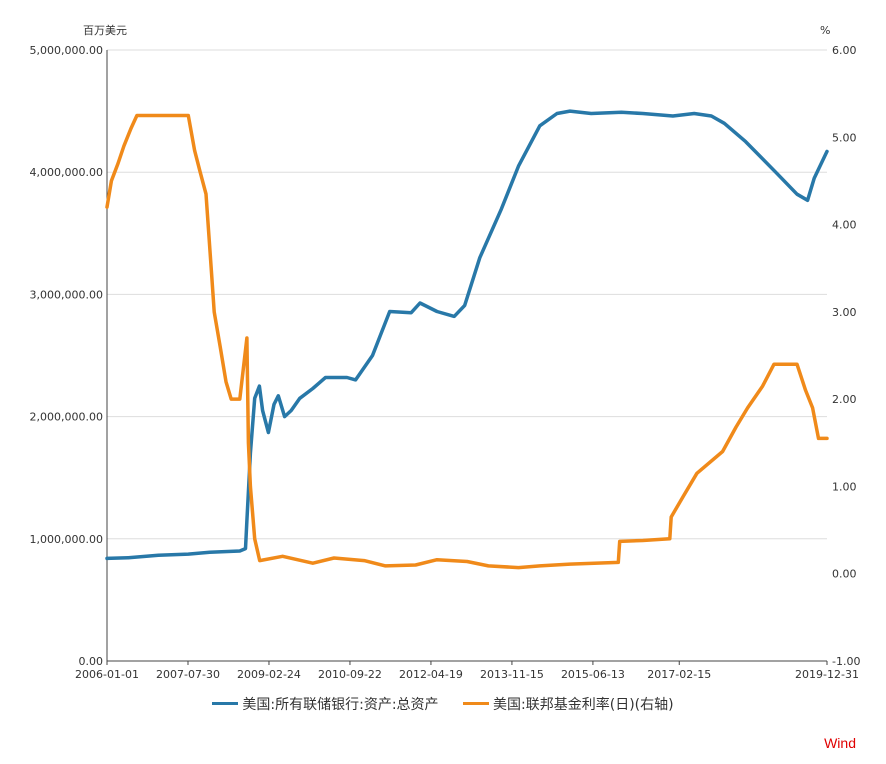 The width and height of the screenshot is (886, 764). What do you see at coordinates (593, 674) in the screenshot?
I see `x-tick-label: 2015-06-13` at bounding box center [593, 674].